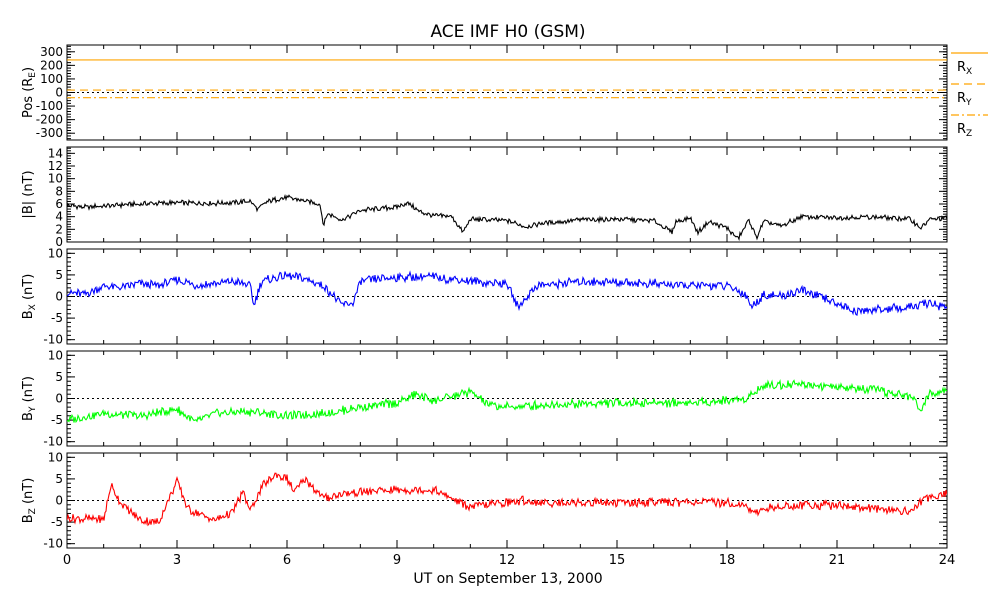  Describe the element at coordinates (397, 560) in the screenshot. I see `x-tick-label: 9` at that location.